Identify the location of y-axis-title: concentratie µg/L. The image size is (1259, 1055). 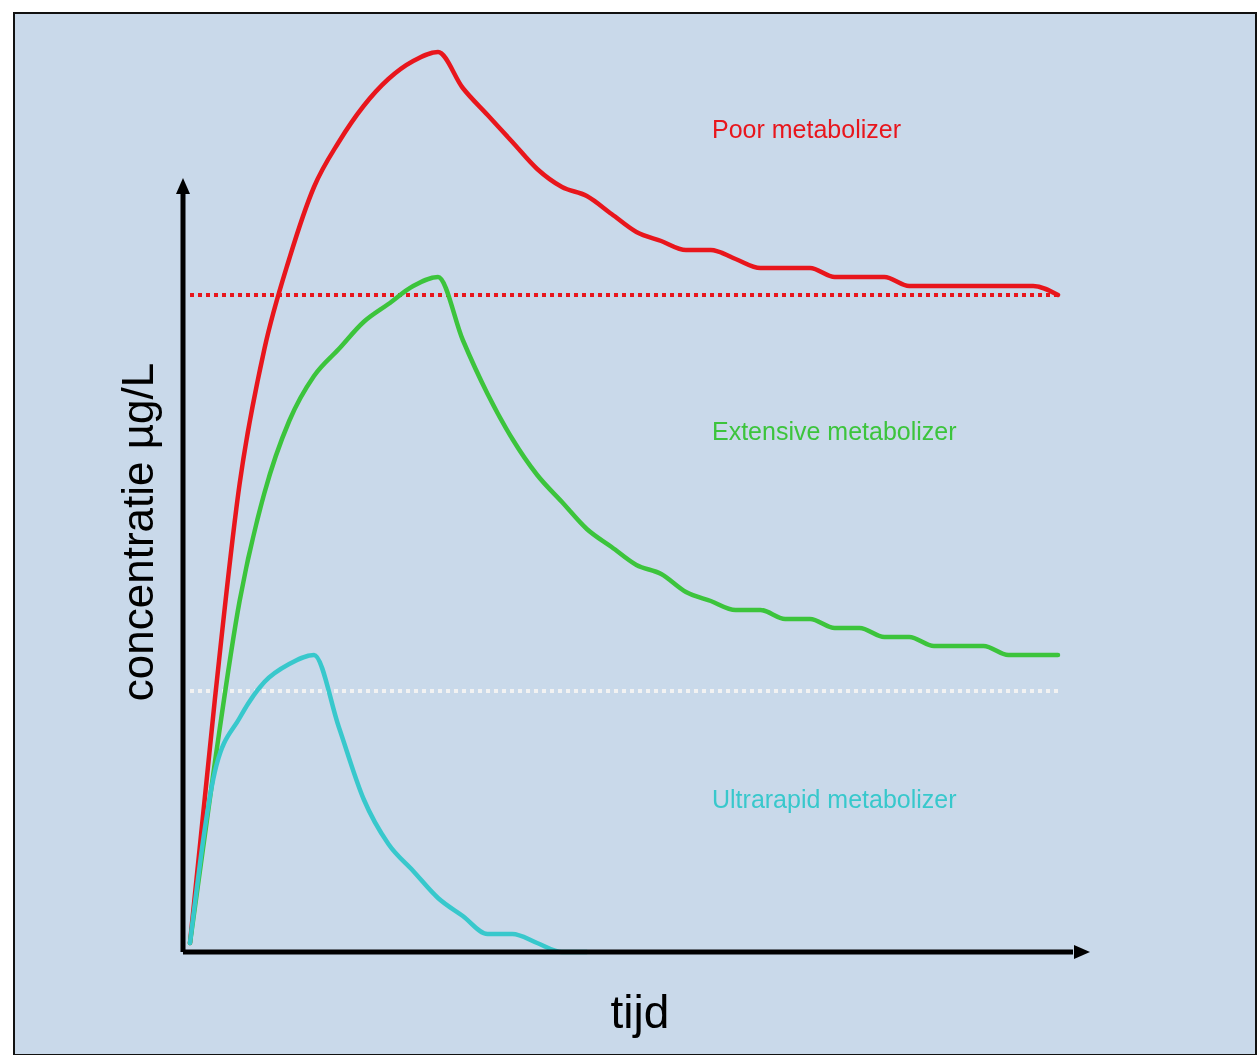
(137, 532).